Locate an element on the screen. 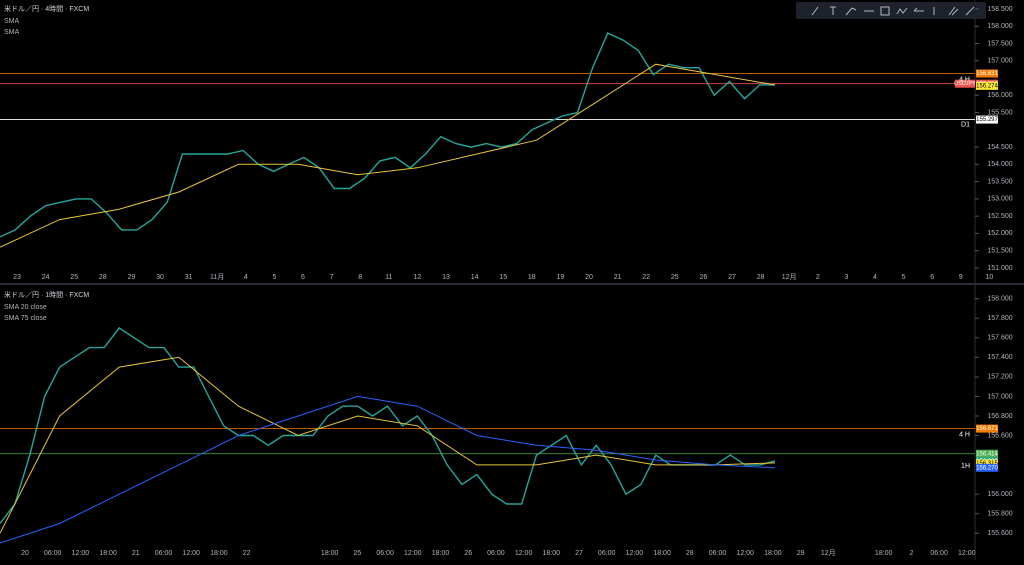 This screenshot has width=1024, height=565. y-tick-label: 156.800 is located at coordinates (999, 416).